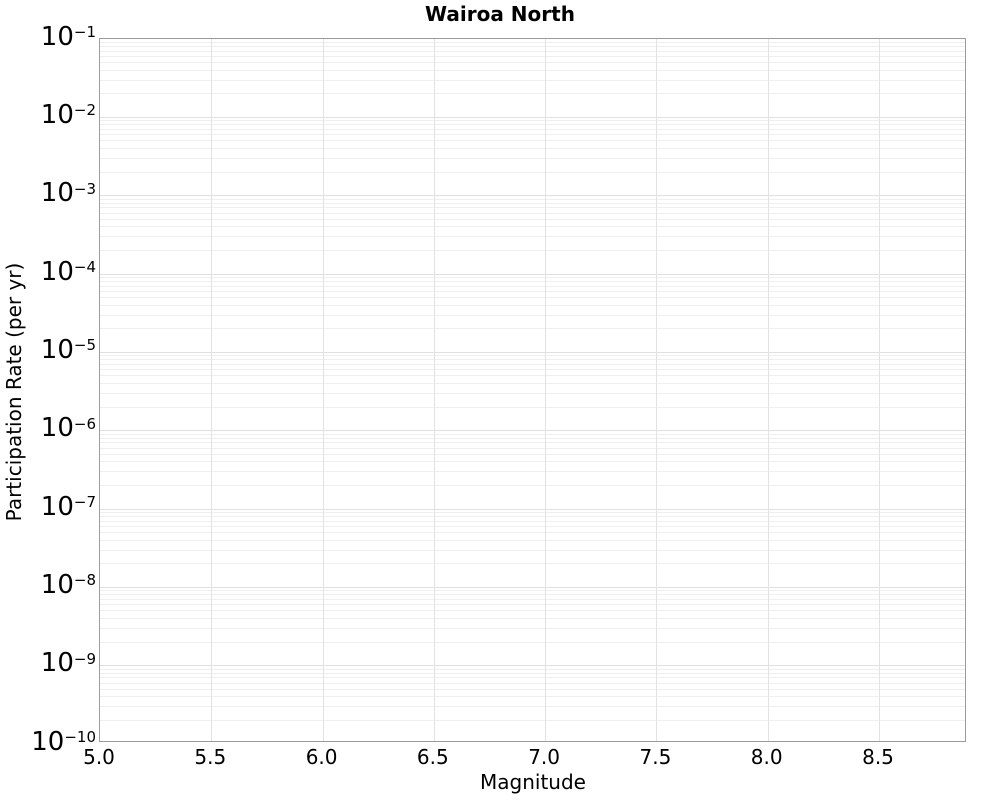 The width and height of the screenshot is (1000, 800). Describe the element at coordinates (655, 757) in the screenshot. I see `x-tick-label: 7.5` at that location.